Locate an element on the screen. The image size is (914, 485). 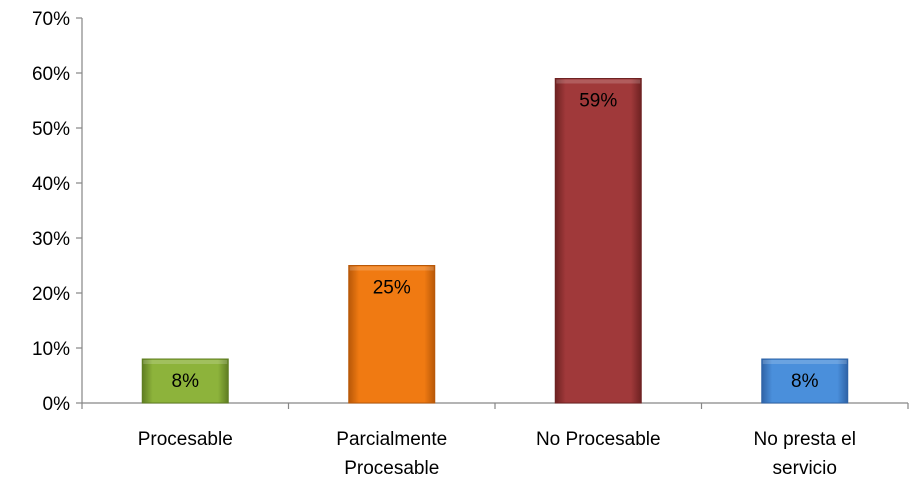
category-label: No presta el servicio is located at coordinates (805, 454).